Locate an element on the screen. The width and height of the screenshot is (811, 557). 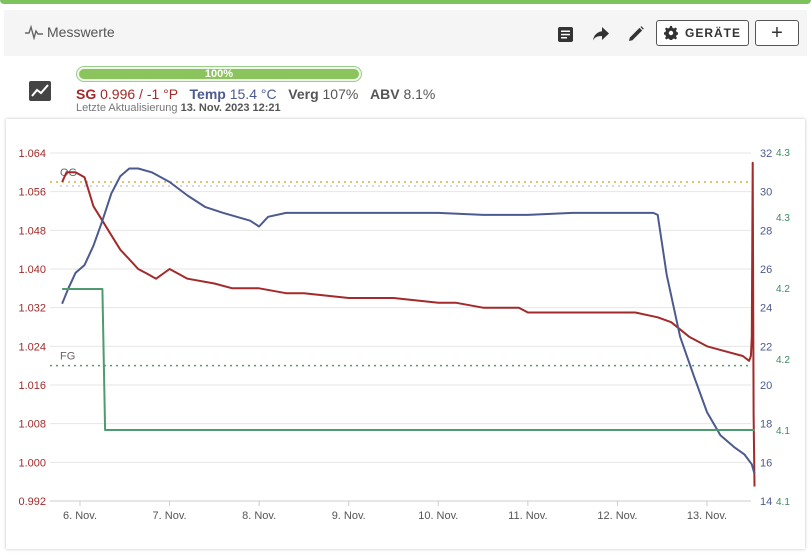
toolbar-title: Messwerte is located at coordinates (81, 32).